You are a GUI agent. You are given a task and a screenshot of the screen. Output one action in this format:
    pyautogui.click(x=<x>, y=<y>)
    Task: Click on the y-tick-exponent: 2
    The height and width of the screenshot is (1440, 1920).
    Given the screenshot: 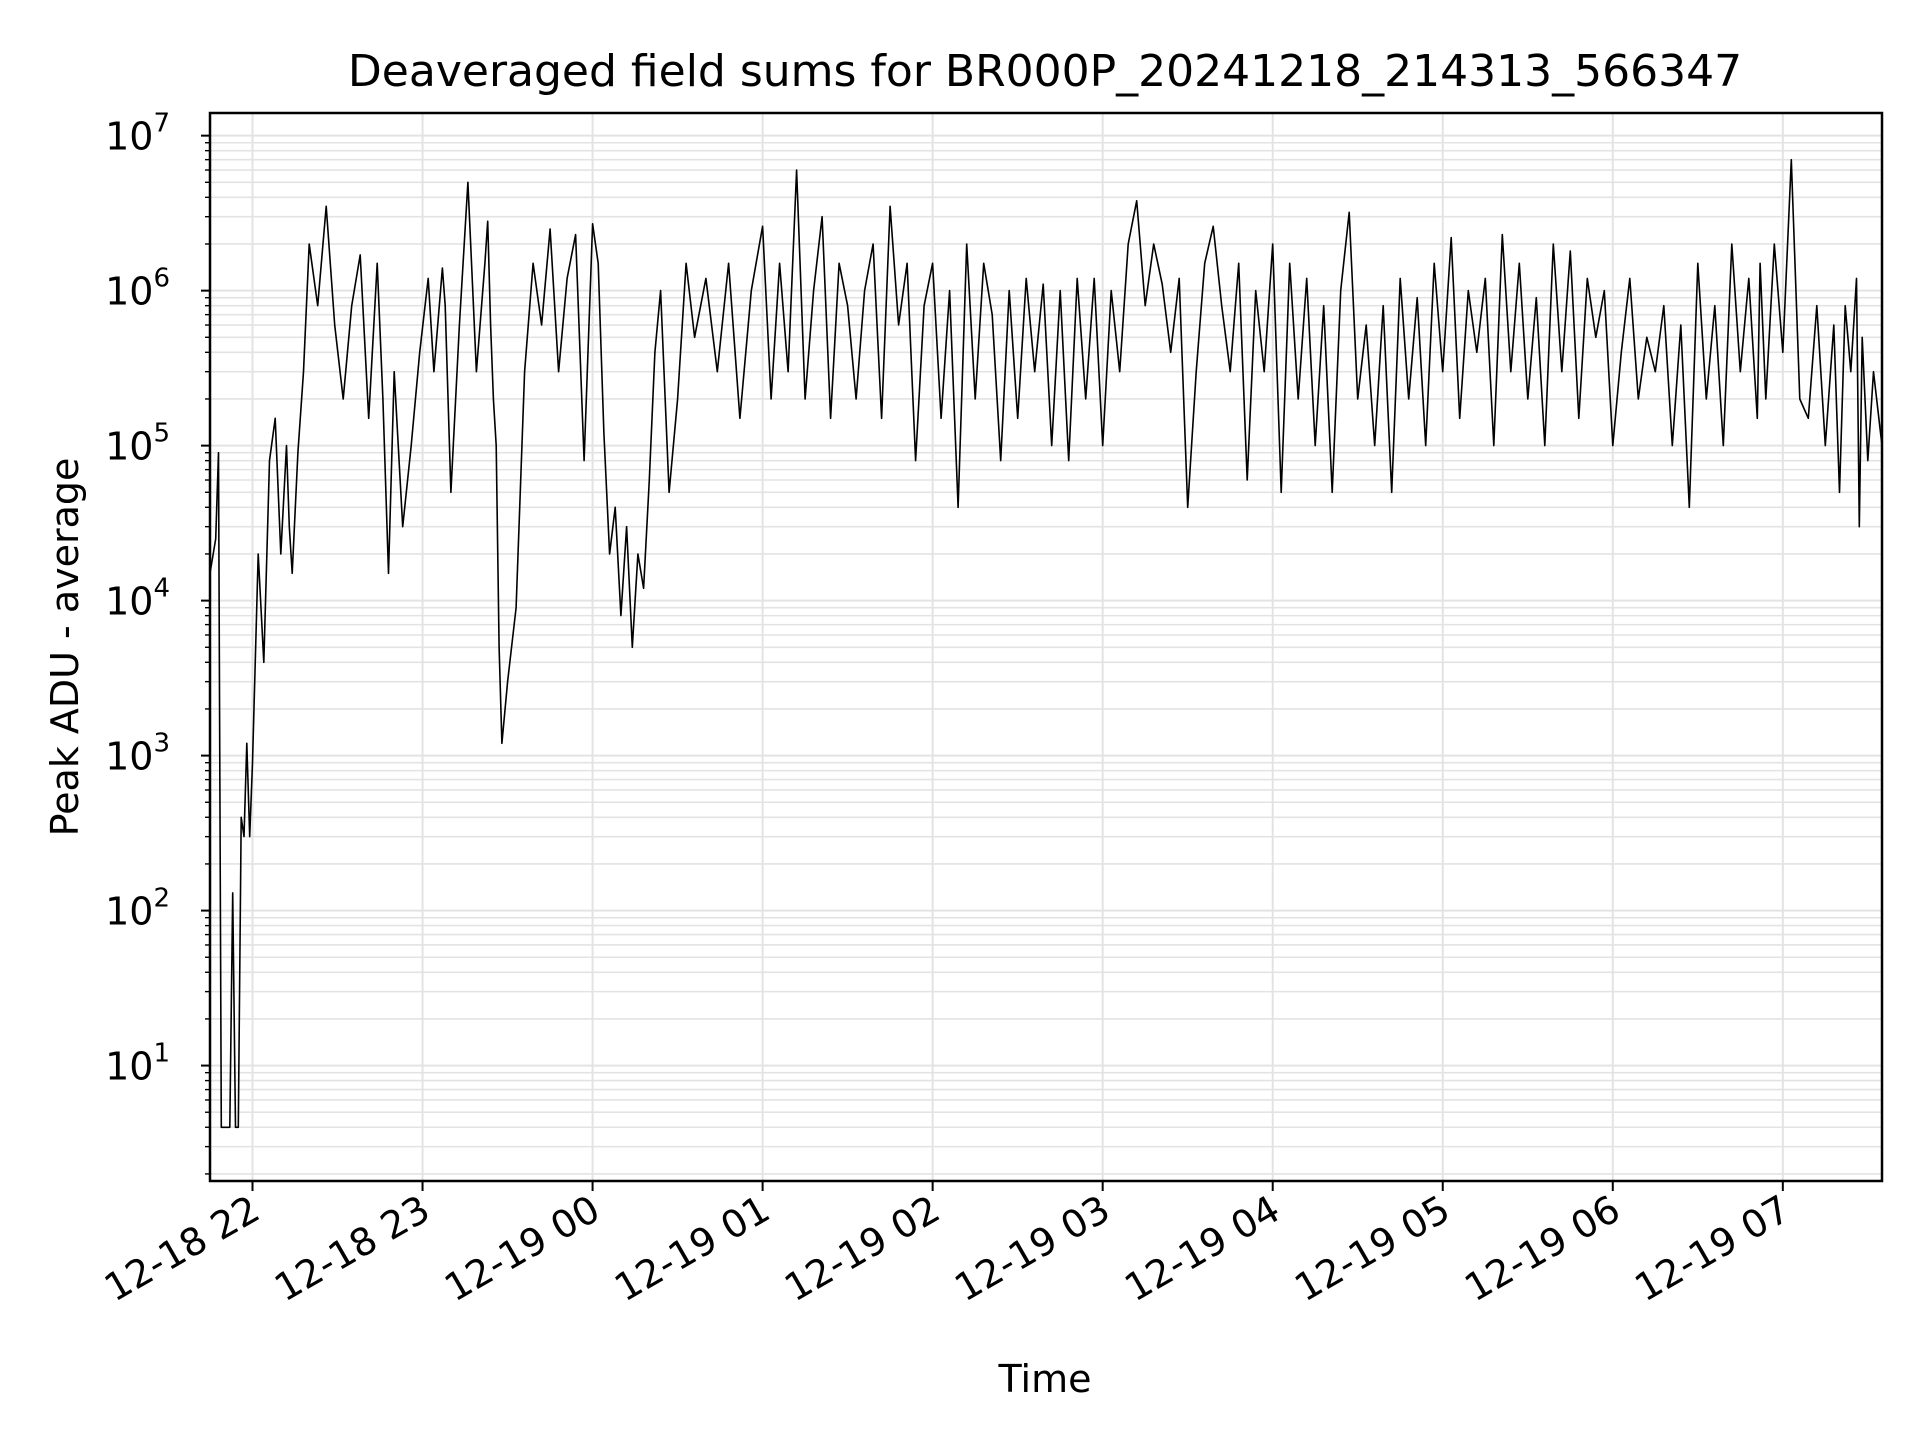 What is the action you would take?
    pyautogui.click(x=161, y=899)
    